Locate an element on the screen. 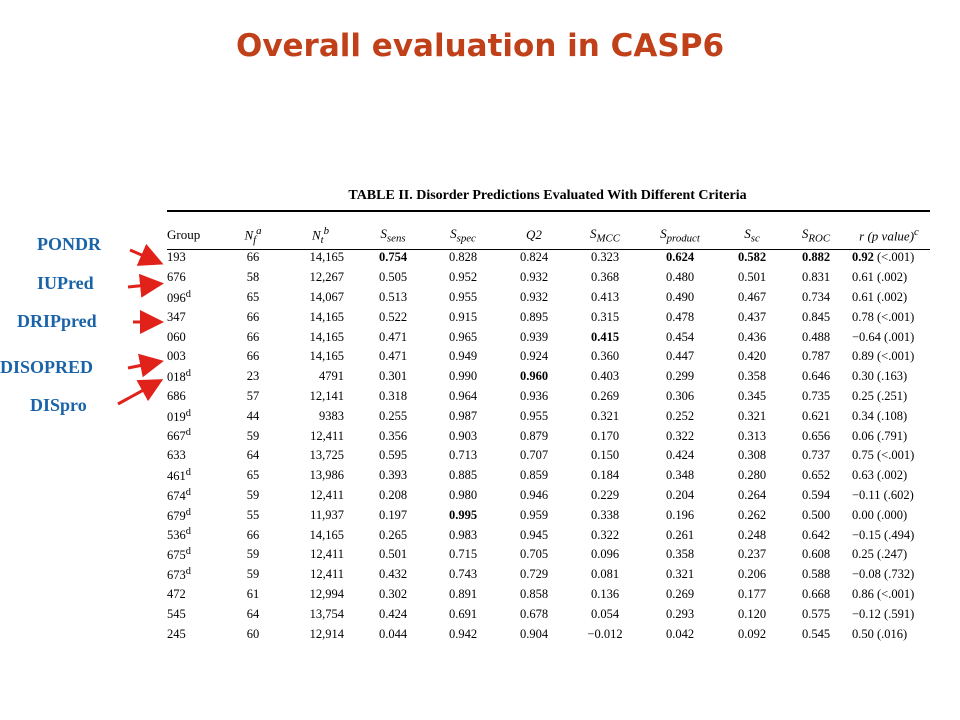  table-cell: 0.964 is located at coordinates (463, 395).